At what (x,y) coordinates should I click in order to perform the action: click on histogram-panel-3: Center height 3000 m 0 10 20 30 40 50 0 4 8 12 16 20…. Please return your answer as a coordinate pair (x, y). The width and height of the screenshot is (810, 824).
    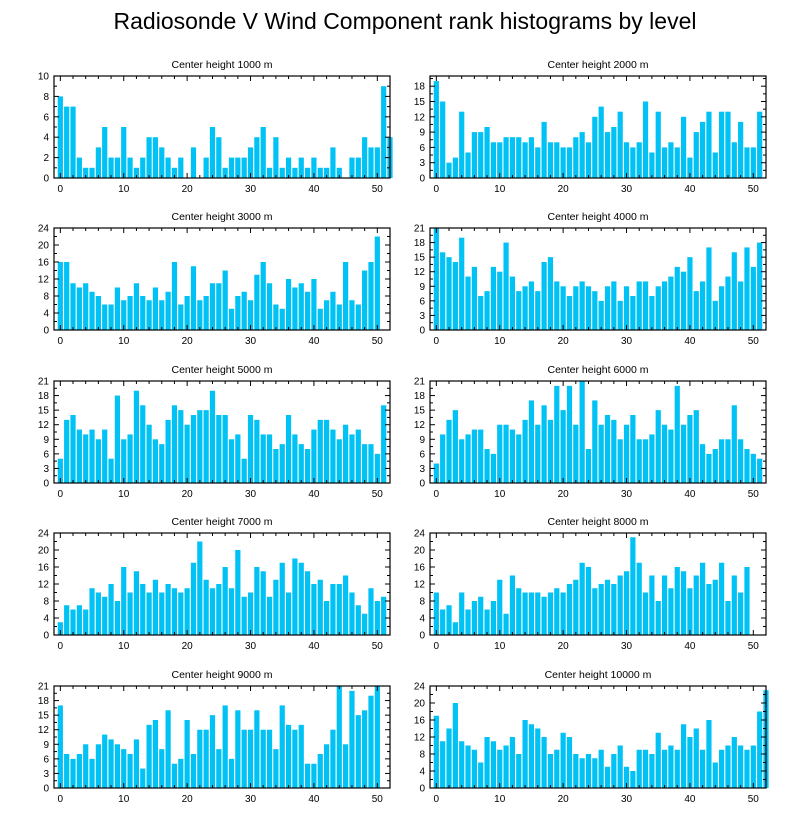
    Looking at the image, I should click on (214, 279).